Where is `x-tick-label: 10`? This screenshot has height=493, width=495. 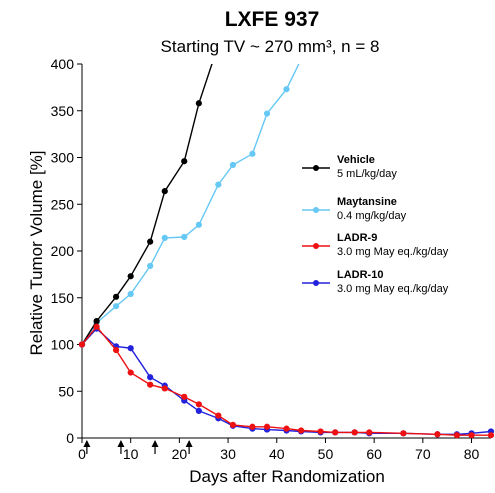
x-tick-label: 10 is located at coordinates (131, 454).